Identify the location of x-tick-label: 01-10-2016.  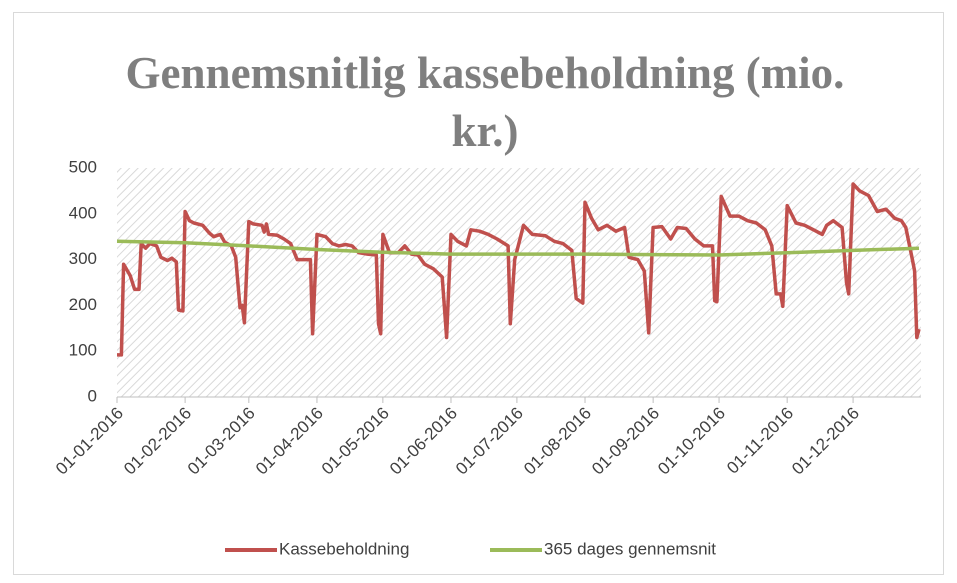
(691, 441).